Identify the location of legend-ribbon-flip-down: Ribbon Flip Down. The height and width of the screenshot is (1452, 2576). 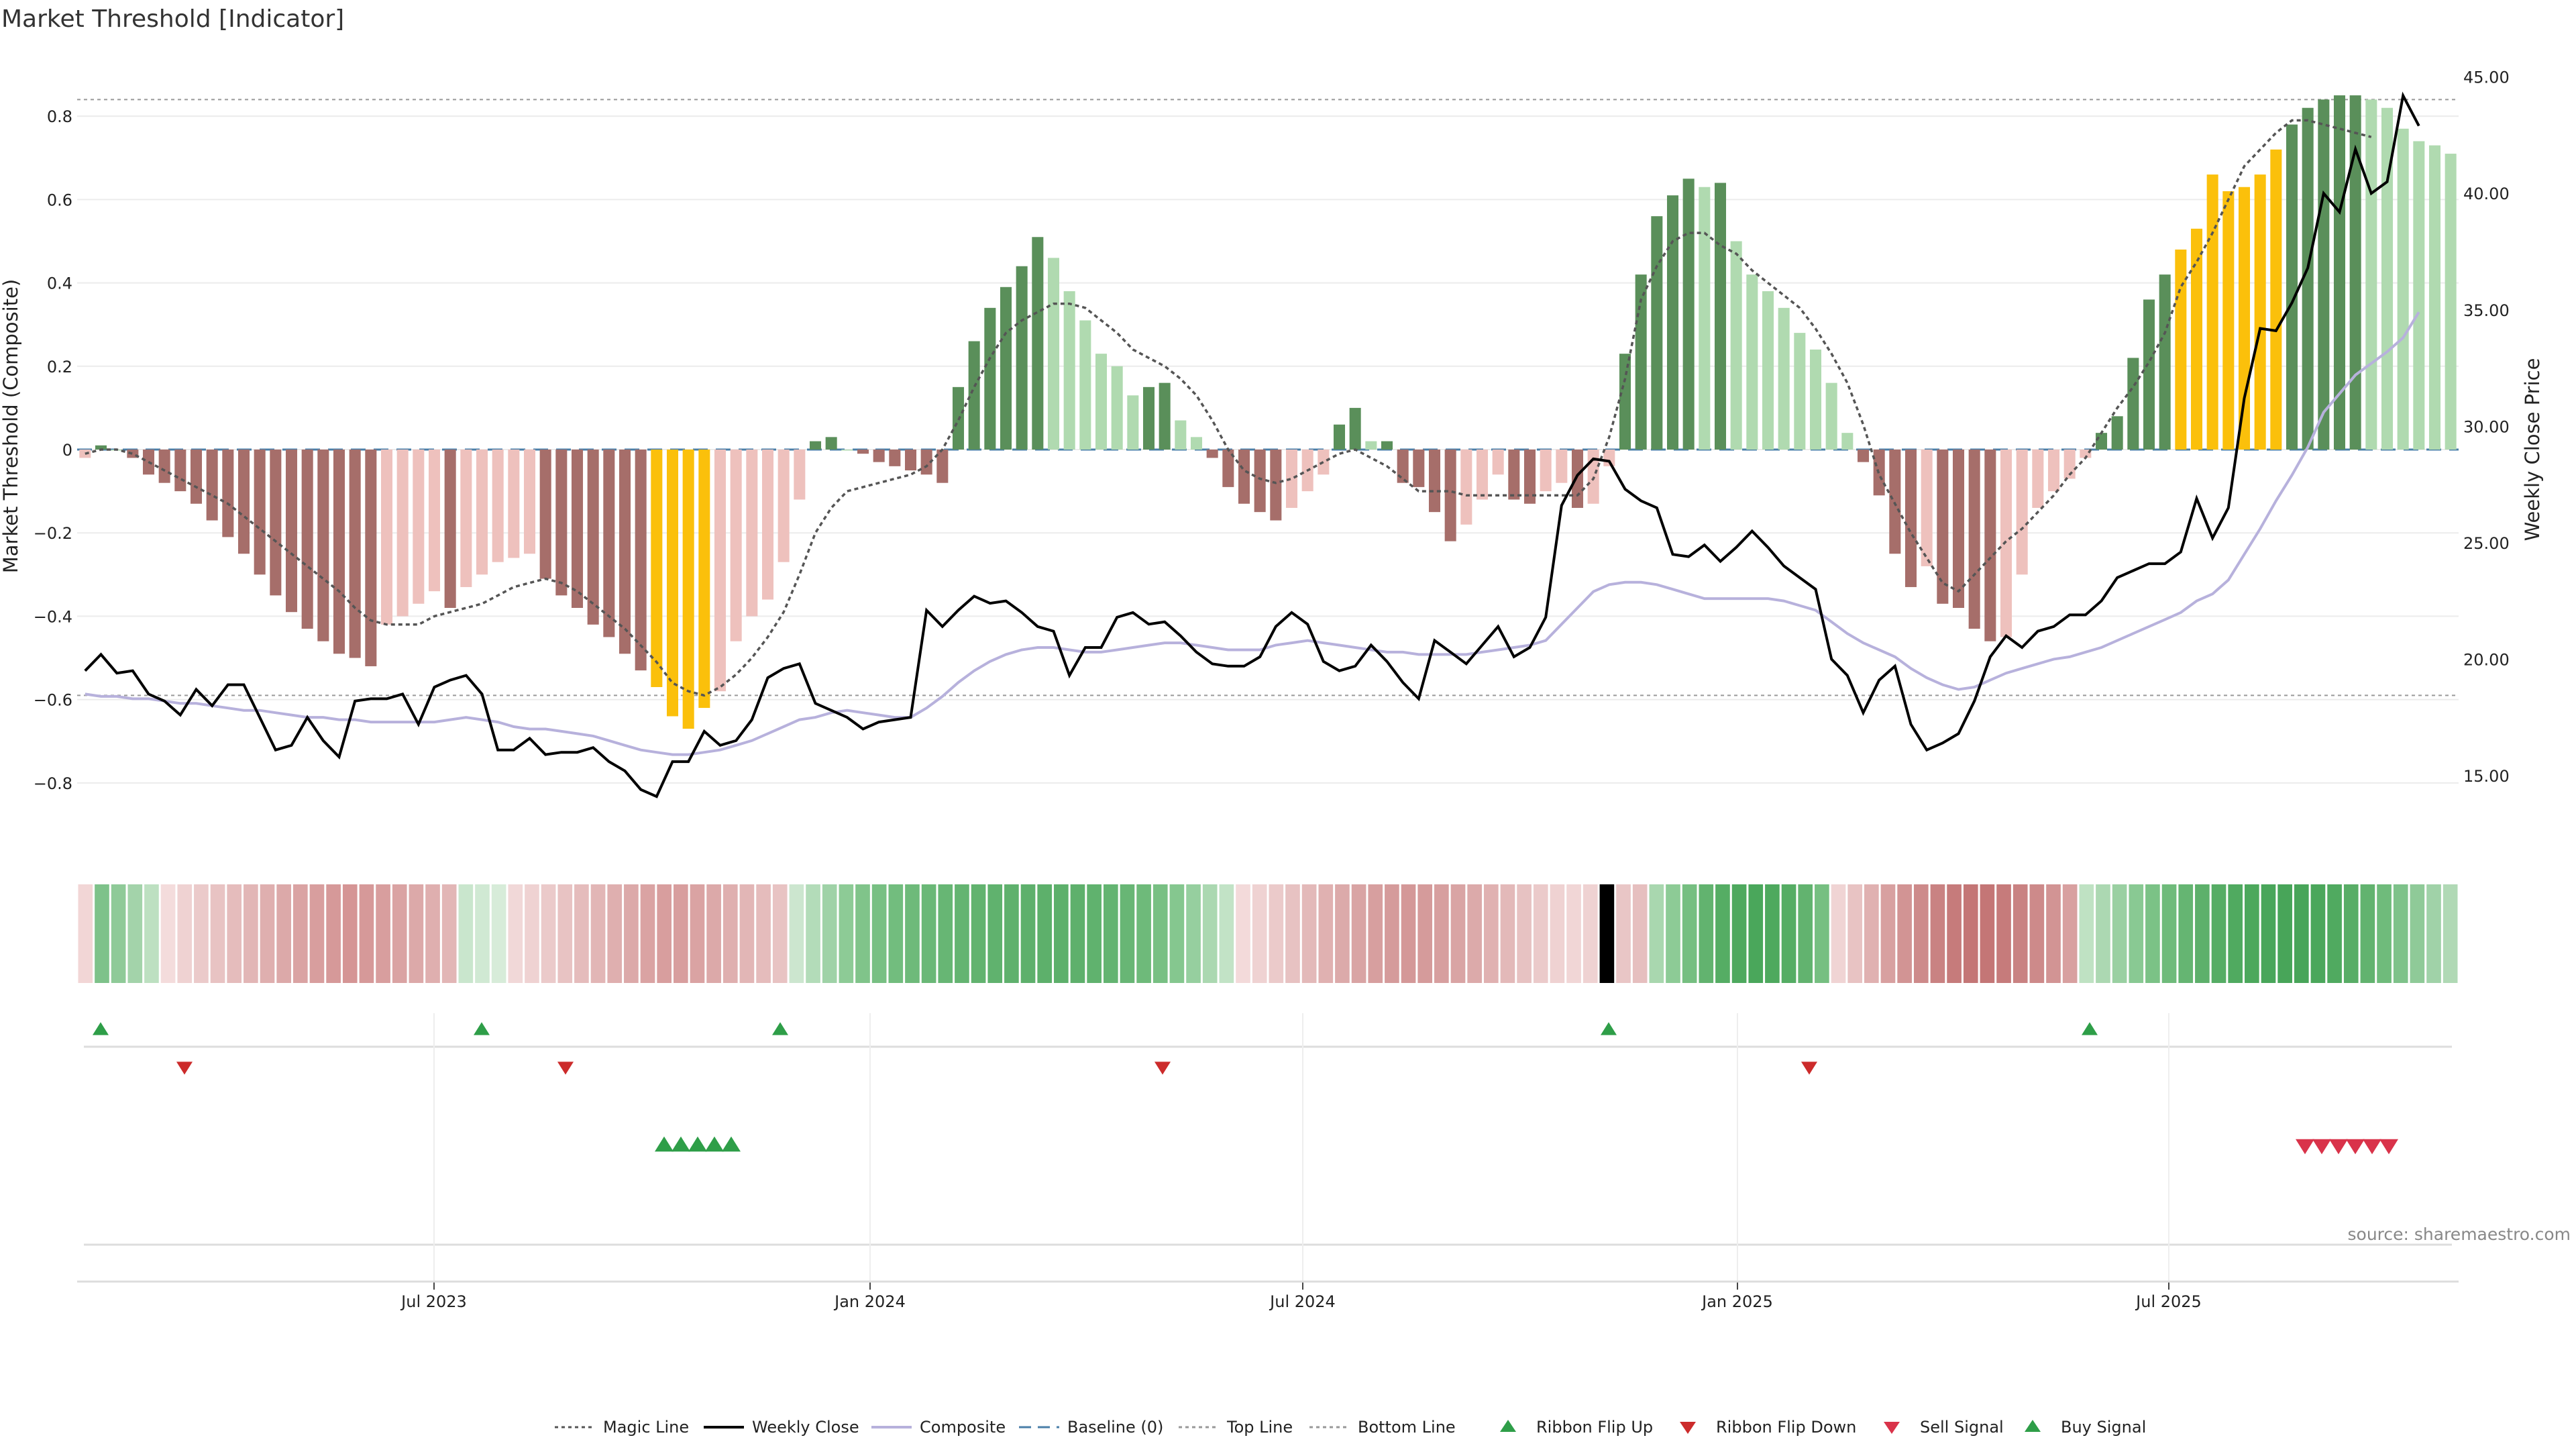
(1768, 1427).